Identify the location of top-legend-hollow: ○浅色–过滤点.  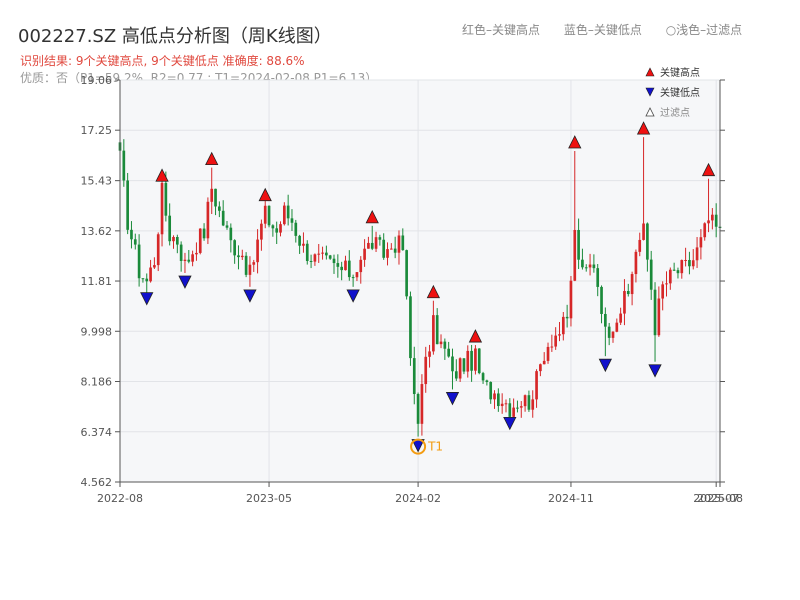
(704, 30).